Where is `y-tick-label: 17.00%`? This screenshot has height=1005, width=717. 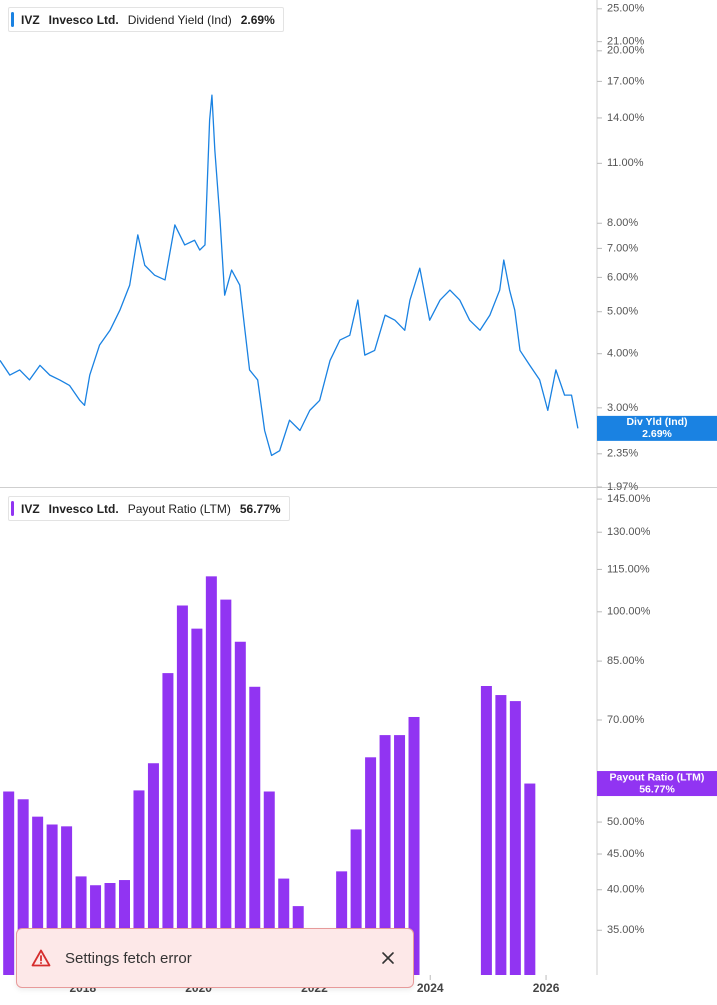 y-tick-label: 17.00% is located at coordinates (626, 81).